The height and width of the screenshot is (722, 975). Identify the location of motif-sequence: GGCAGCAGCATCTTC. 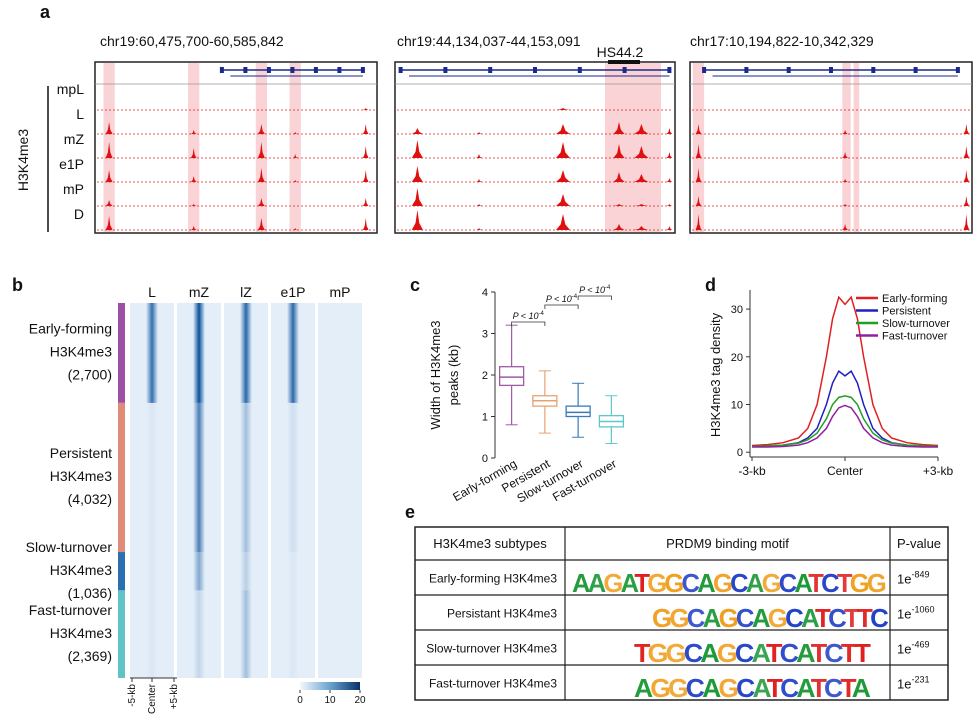
(770, 618).